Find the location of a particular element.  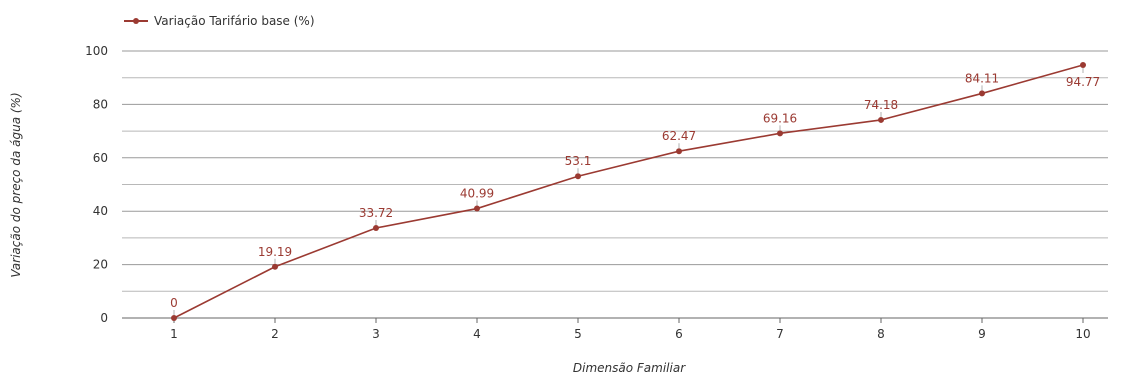

y-tick-label: 0 is located at coordinates (104, 318).